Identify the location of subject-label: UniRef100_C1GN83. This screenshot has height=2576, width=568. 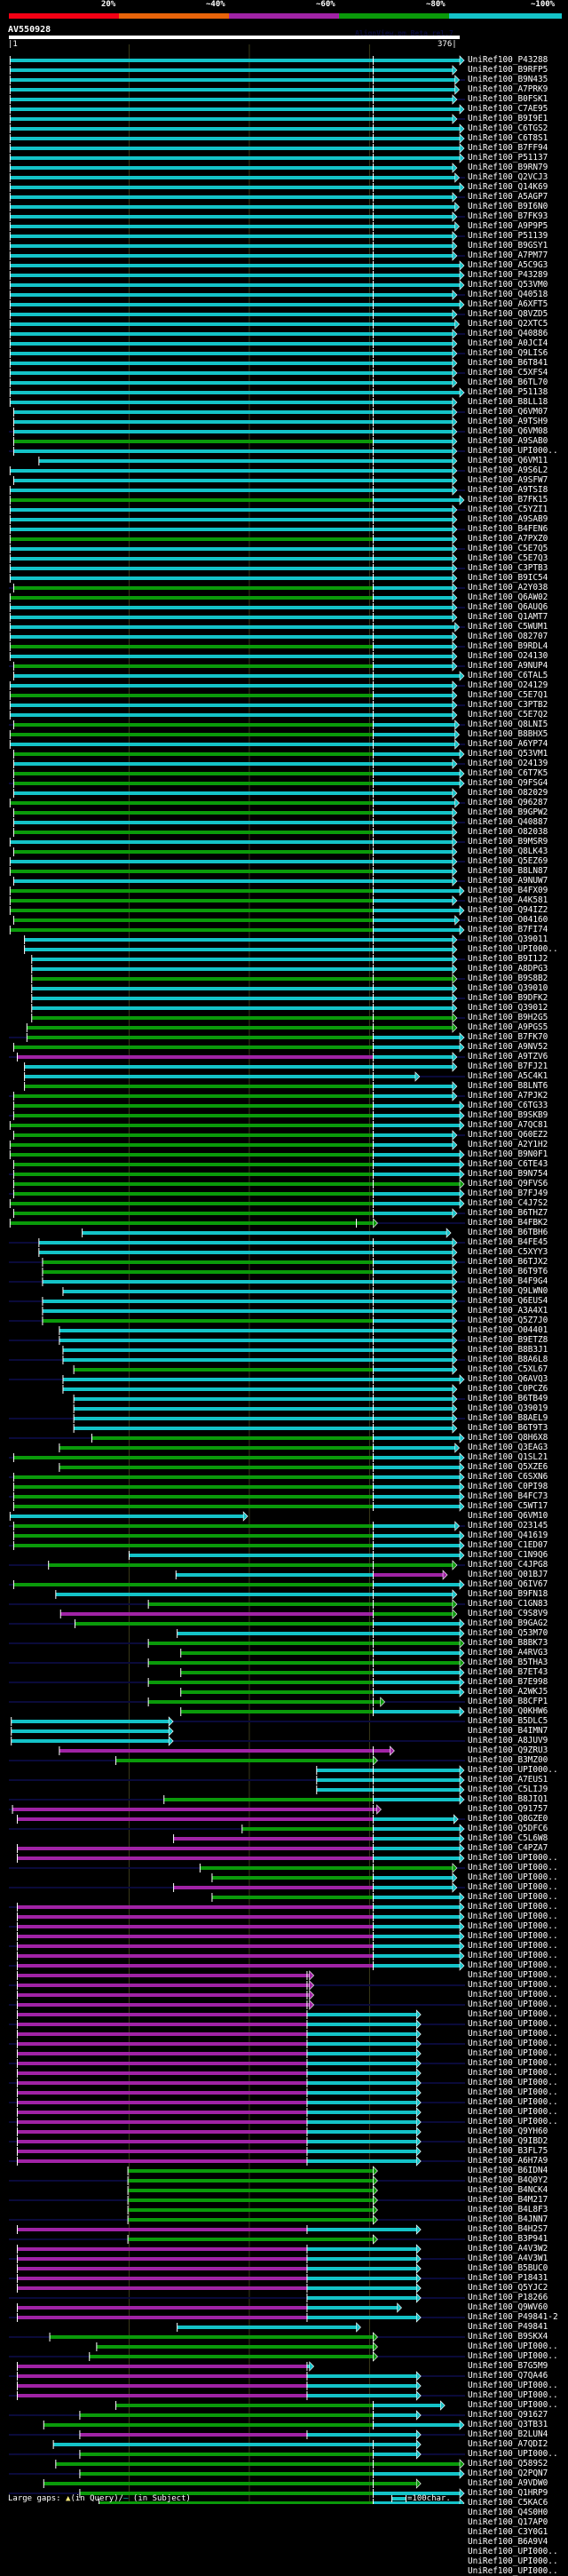
(508, 1604).